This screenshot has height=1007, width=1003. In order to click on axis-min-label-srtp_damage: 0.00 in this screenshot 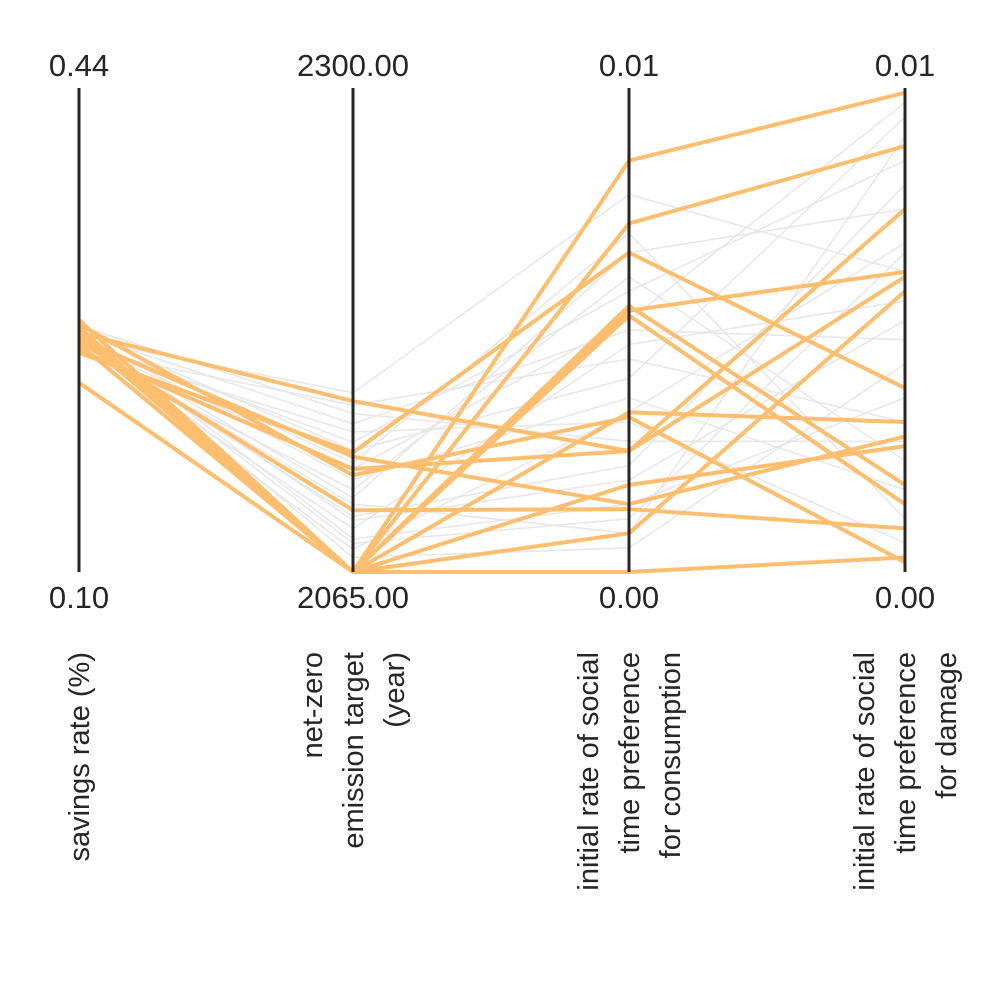, I will do `click(905, 597)`.